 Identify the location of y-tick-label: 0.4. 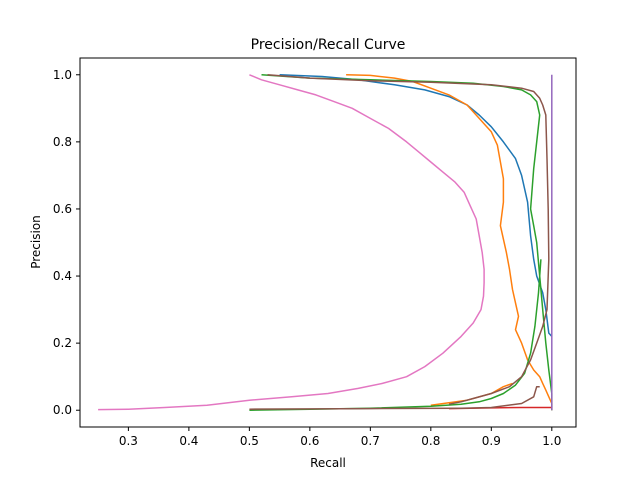
(62, 276).